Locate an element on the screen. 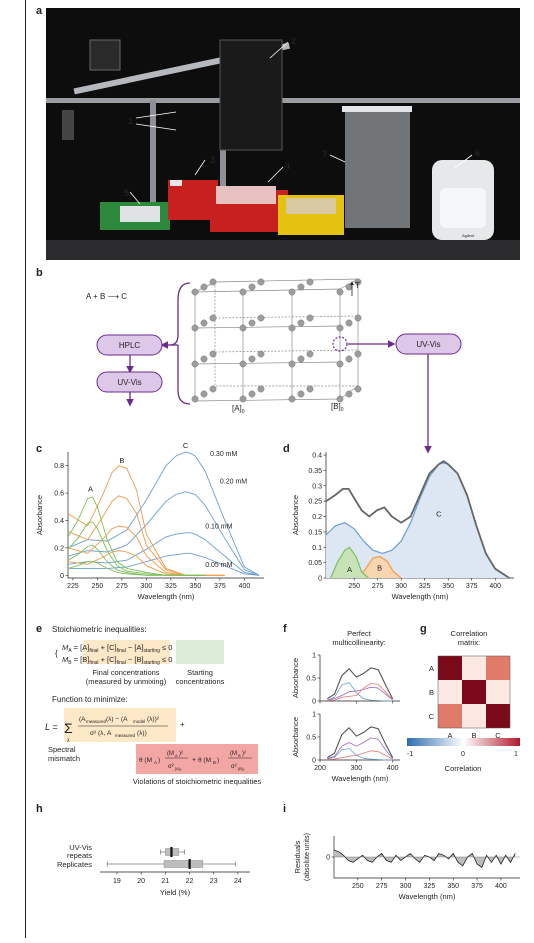  svg-text: 5 is located at coordinates (126, 193).